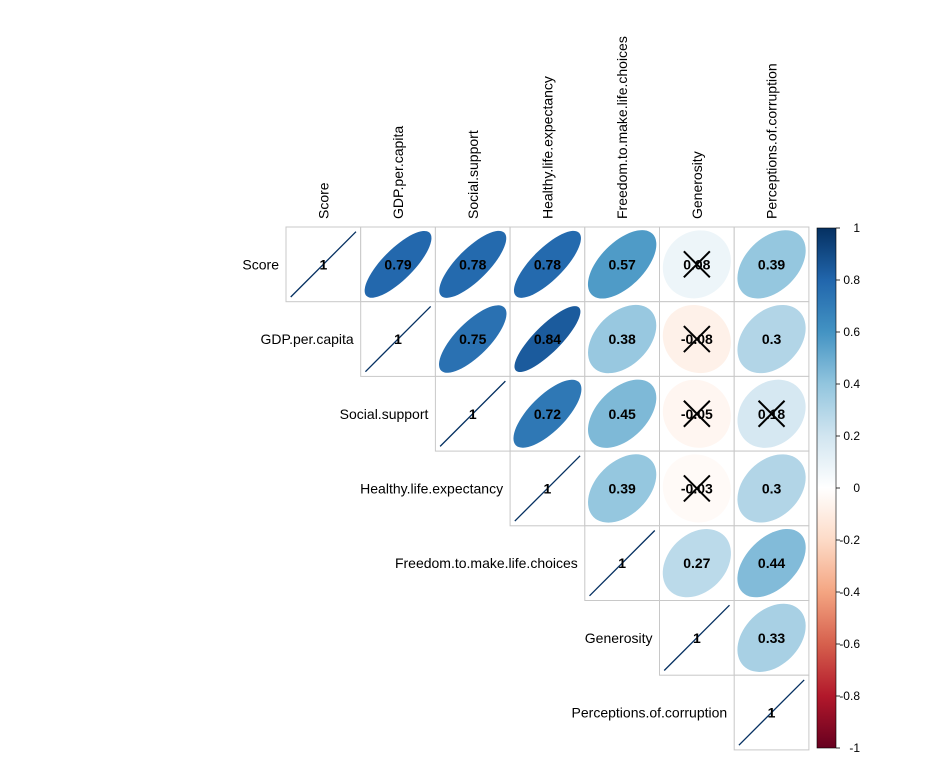  I want to click on colorbar-tick-label: 0.6, so click(851, 332).